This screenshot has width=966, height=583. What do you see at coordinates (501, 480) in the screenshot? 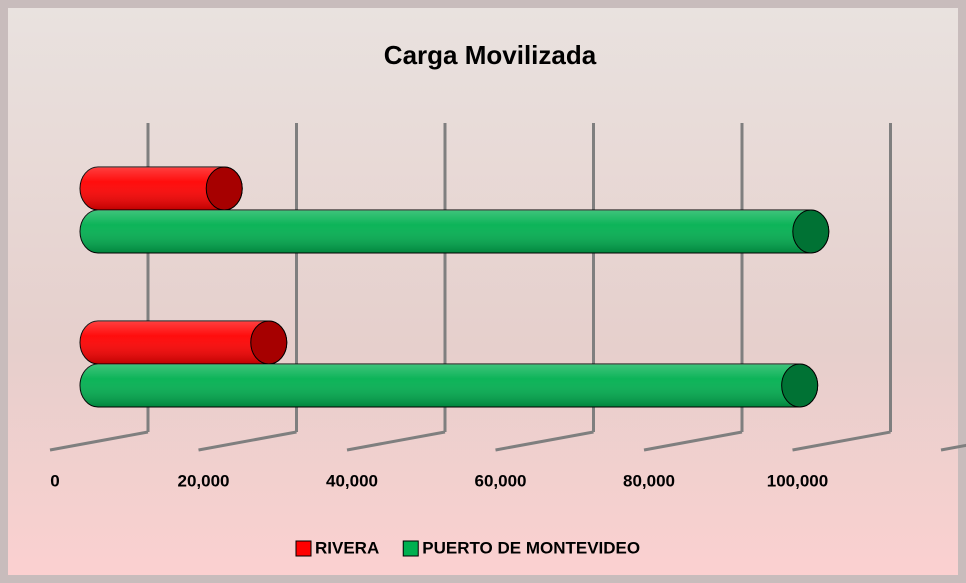
I see `x-tick-label: 60,000` at bounding box center [501, 480].